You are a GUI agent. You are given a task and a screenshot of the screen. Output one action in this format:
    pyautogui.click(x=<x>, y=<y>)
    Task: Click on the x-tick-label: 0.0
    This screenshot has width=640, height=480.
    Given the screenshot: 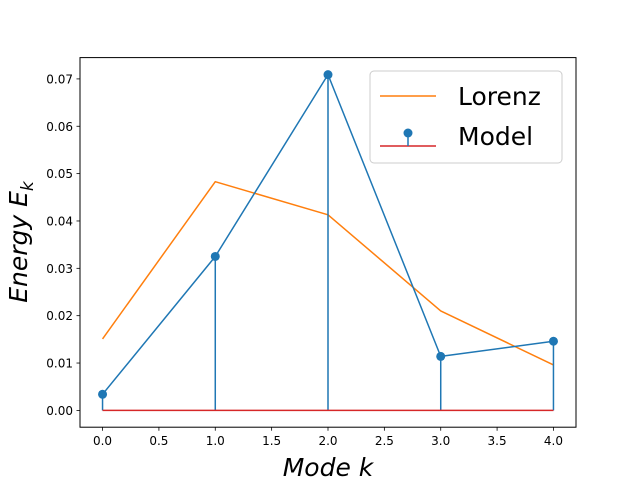 What is the action you would take?
    pyautogui.click(x=102, y=441)
    